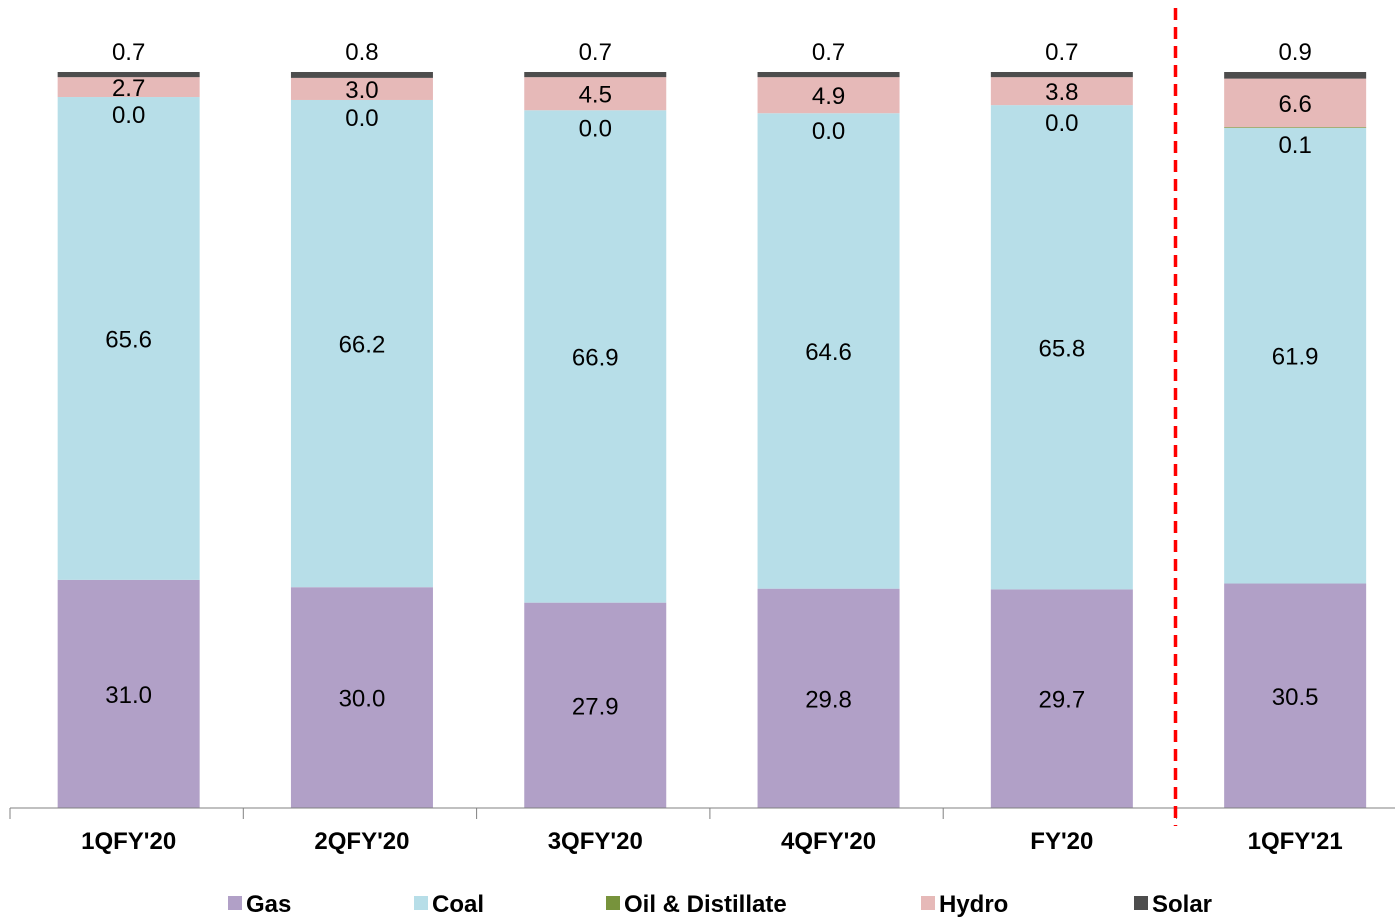  Describe the element at coordinates (128, 841) in the screenshot. I see `category-label-0: 1QFY'20` at that location.